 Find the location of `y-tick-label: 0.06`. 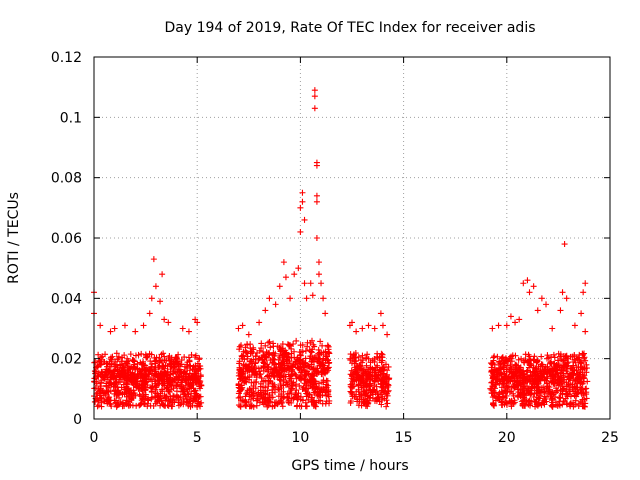

y-tick-label: 0.06 is located at coordinates (66, 239).